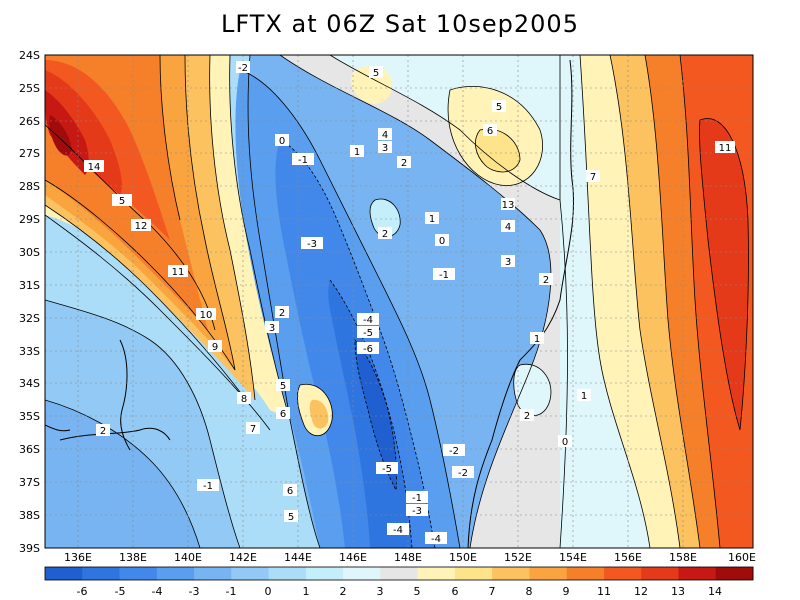 This screenshot has height=600, width=800. Describe the element at coordinates (141, 226) in the screenshot. I see `svg-text: 12` at that location.